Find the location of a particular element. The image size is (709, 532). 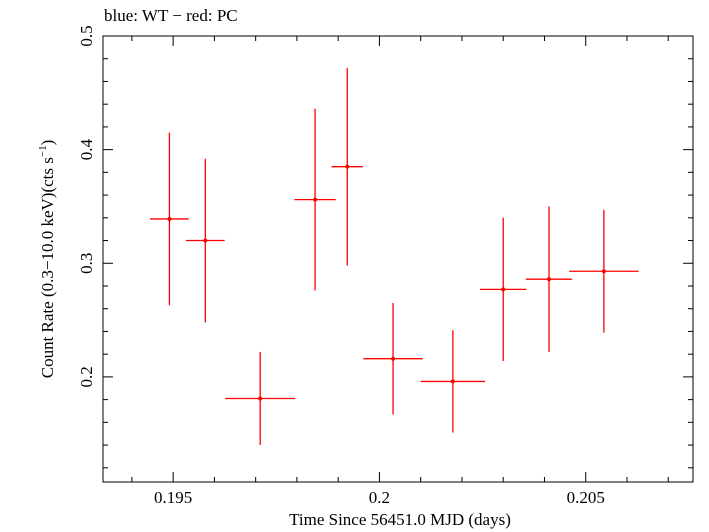

x-tick-label: 0.195 is located at coordinates (173, 497).